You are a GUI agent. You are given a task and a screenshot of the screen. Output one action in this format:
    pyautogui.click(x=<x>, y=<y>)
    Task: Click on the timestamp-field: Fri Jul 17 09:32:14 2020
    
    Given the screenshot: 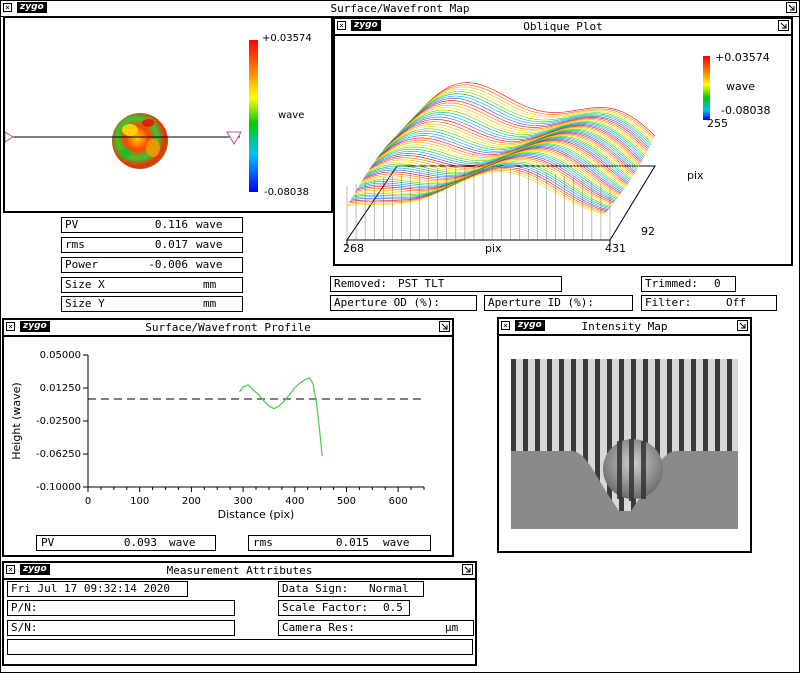 What is the action you would take?
    pyautogui.click(x=97, y=589)
    